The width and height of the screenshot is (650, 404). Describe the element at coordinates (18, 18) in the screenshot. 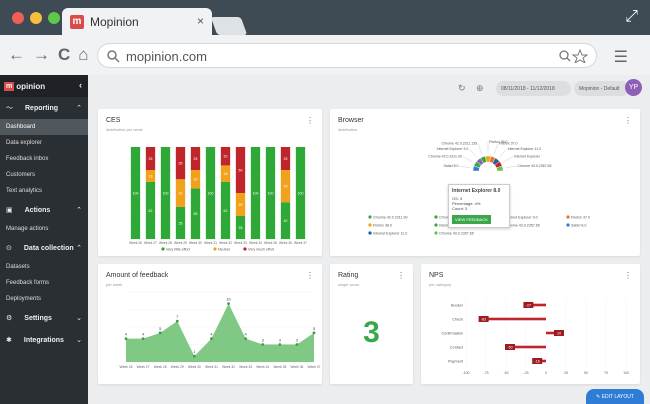

I see `close-window-icon` at that location.